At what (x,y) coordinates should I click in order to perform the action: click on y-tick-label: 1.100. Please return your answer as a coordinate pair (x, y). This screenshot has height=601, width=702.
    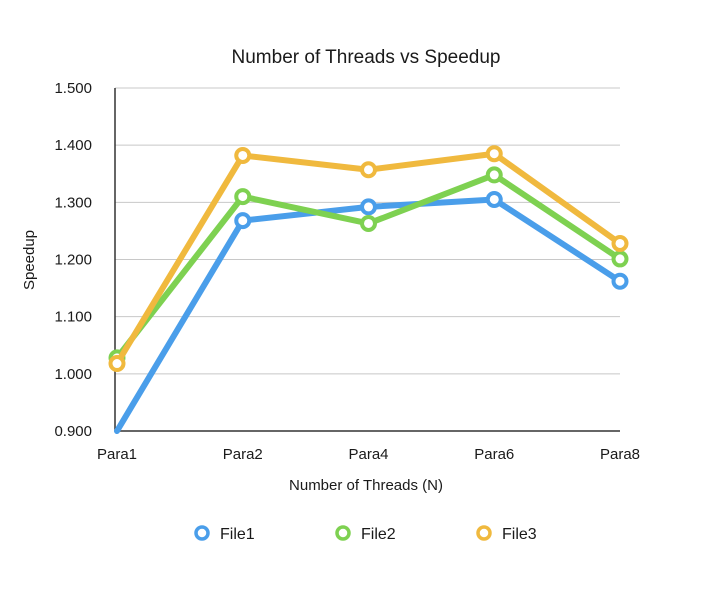
    Looking at the image, I should click on (73, 317).